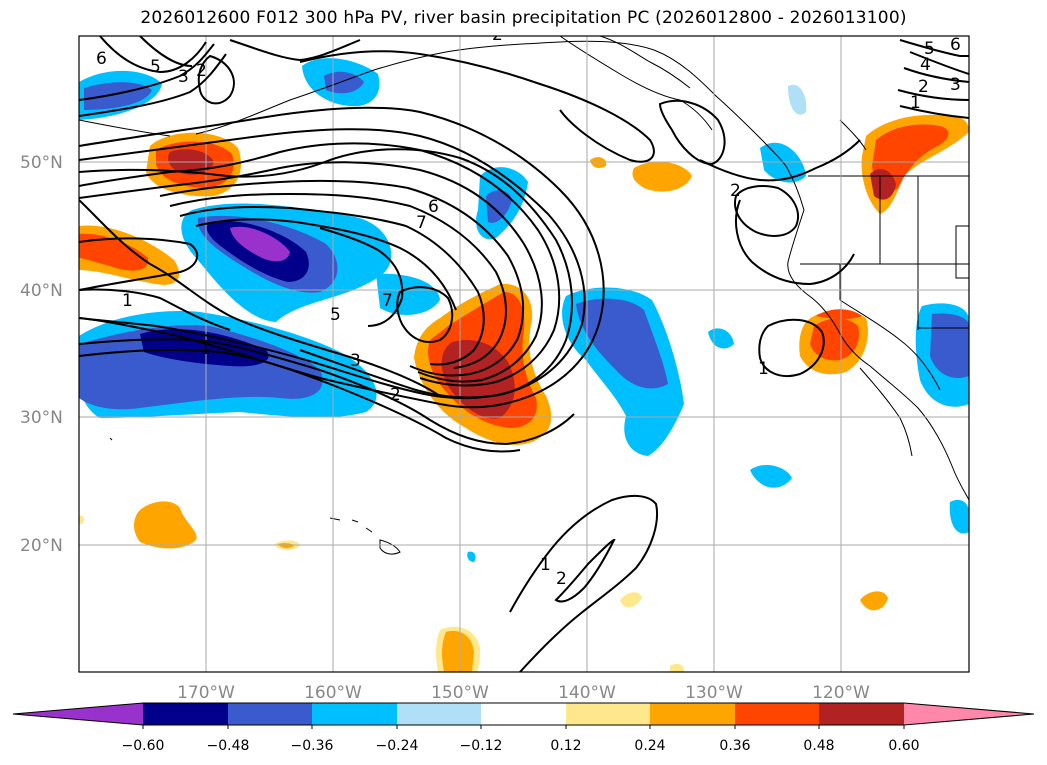 The width and height of the screenshot is (1047, 765). I want to click on colorbar-ticks, so click(523, 727).